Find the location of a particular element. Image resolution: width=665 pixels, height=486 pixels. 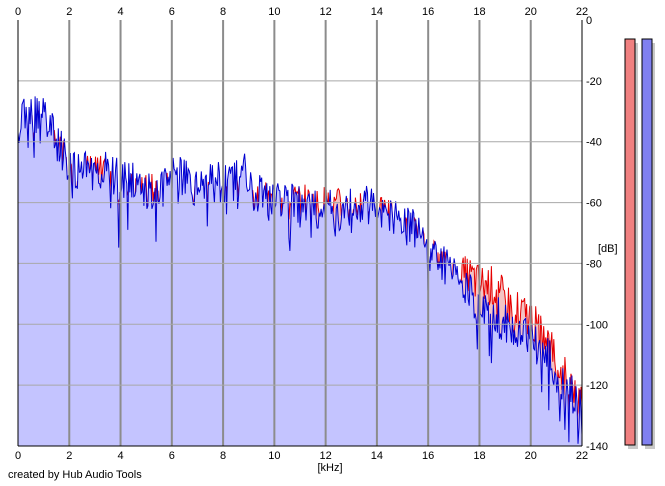

x-tick-label-top-5: 10 is located at coordinates (274, 12).